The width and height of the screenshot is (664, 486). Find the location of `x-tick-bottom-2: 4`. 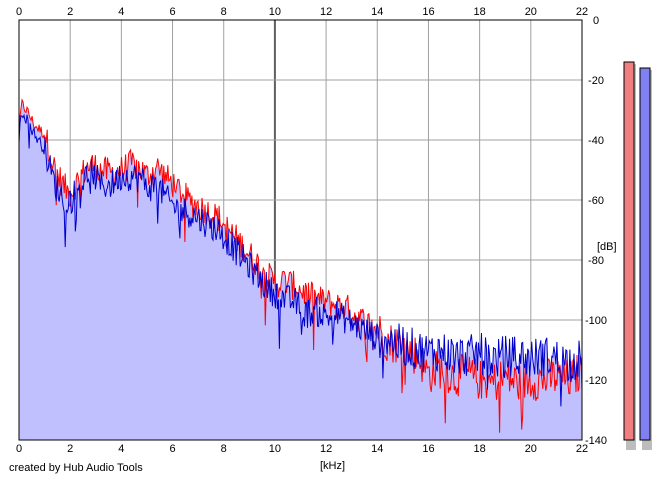

x-tick-bottom-2: 4 is located at coordinates (121, 449).